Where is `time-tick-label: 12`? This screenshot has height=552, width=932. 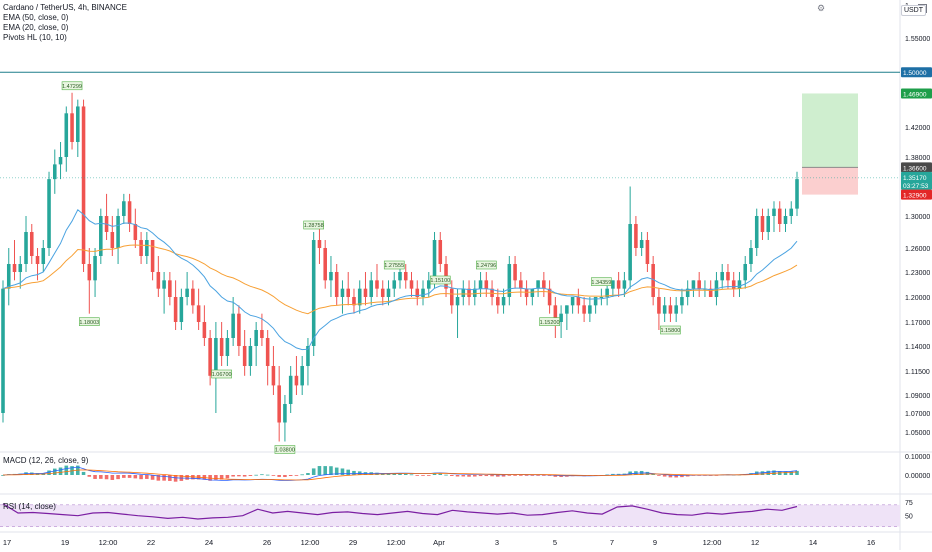
time-tick-label: 12 is located at coordinates (755, 542).